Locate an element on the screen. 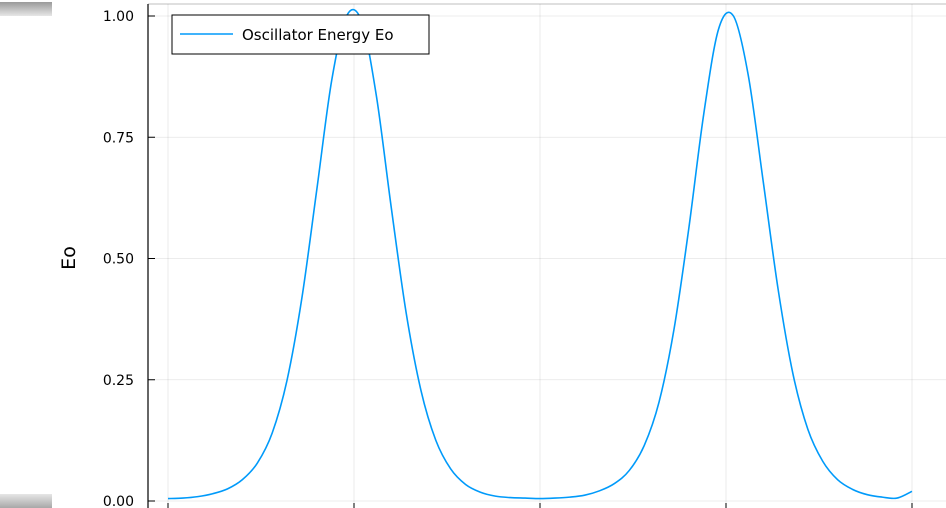 The image size is (946, 508). y-axis-label: Eo is located at coordinates (69, 258).